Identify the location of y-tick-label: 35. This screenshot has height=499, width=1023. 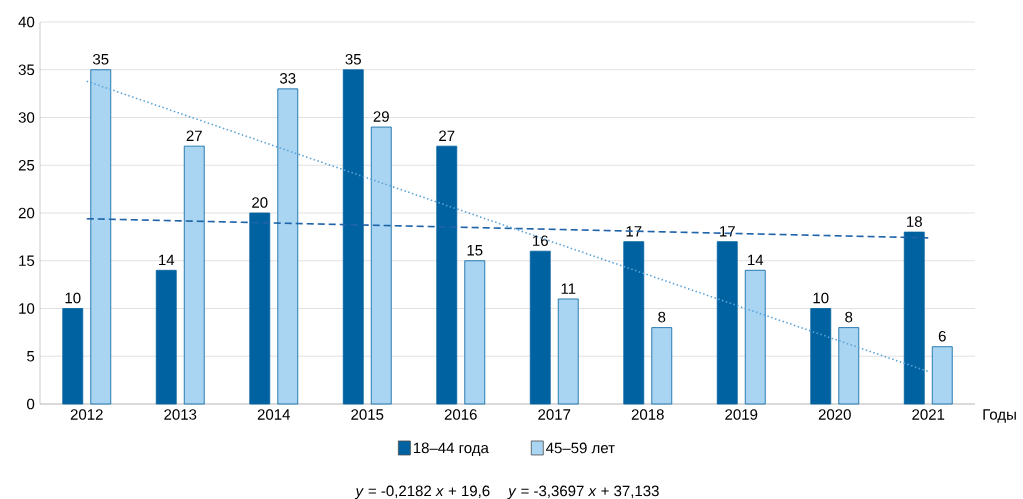
(26, 70).